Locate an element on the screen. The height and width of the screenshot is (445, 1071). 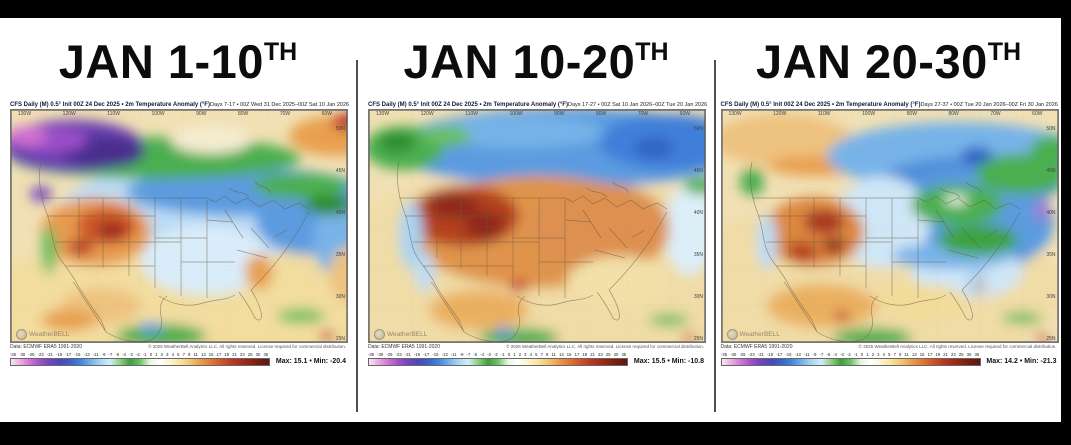
page-title: JAN 10-20TH is located at coordinates (535, 61).